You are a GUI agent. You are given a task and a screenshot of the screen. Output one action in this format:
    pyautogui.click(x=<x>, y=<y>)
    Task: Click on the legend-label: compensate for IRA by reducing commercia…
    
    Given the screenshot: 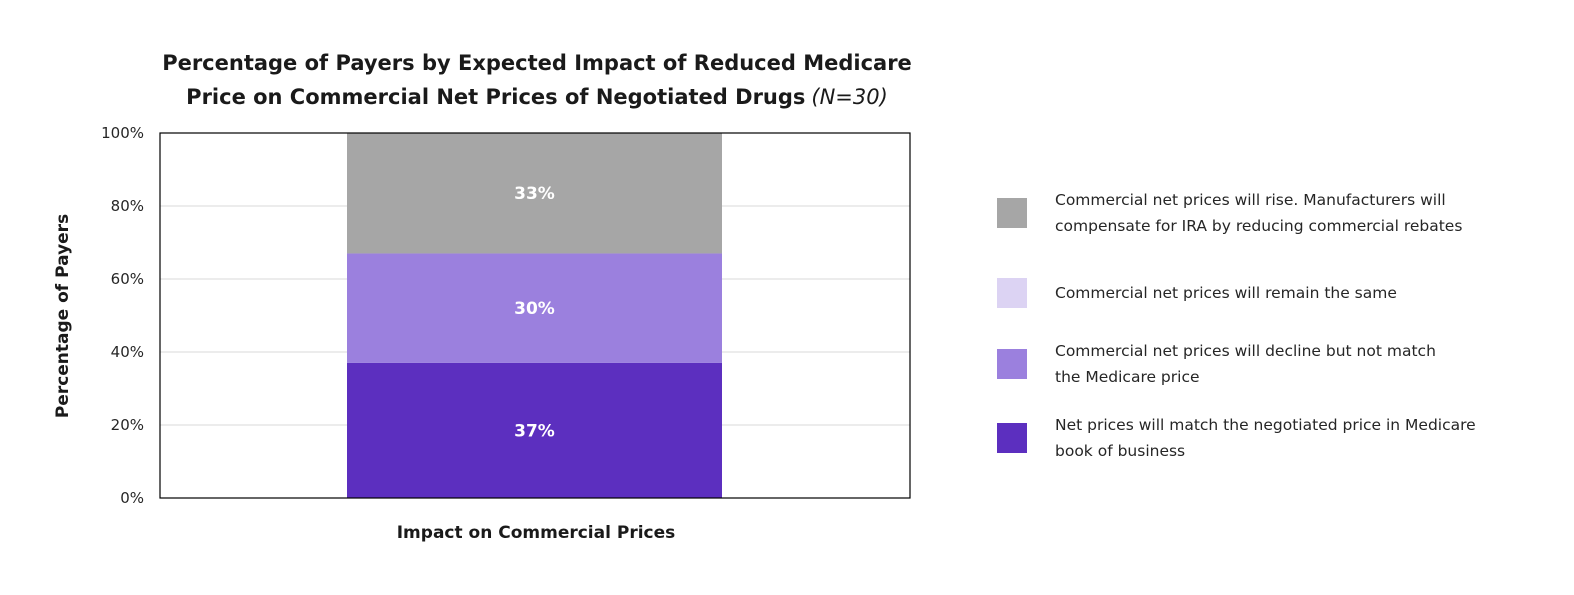 What is the action you would take?
    pyautogui.click(x=1258, y=226)
    